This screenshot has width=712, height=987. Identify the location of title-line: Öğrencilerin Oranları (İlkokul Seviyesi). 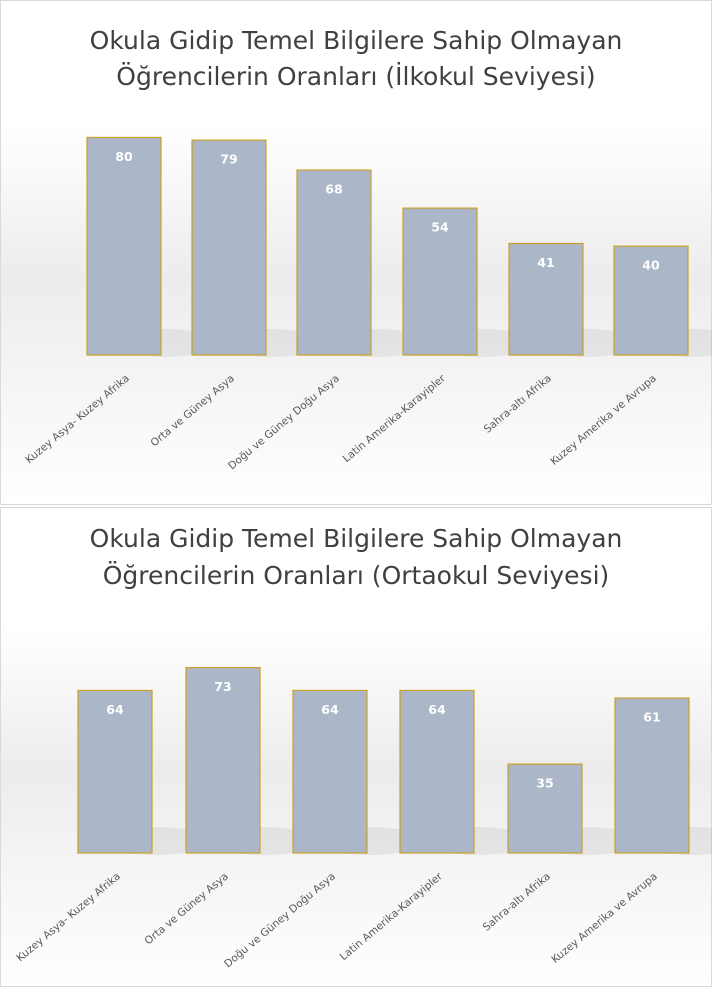
(355, 76).